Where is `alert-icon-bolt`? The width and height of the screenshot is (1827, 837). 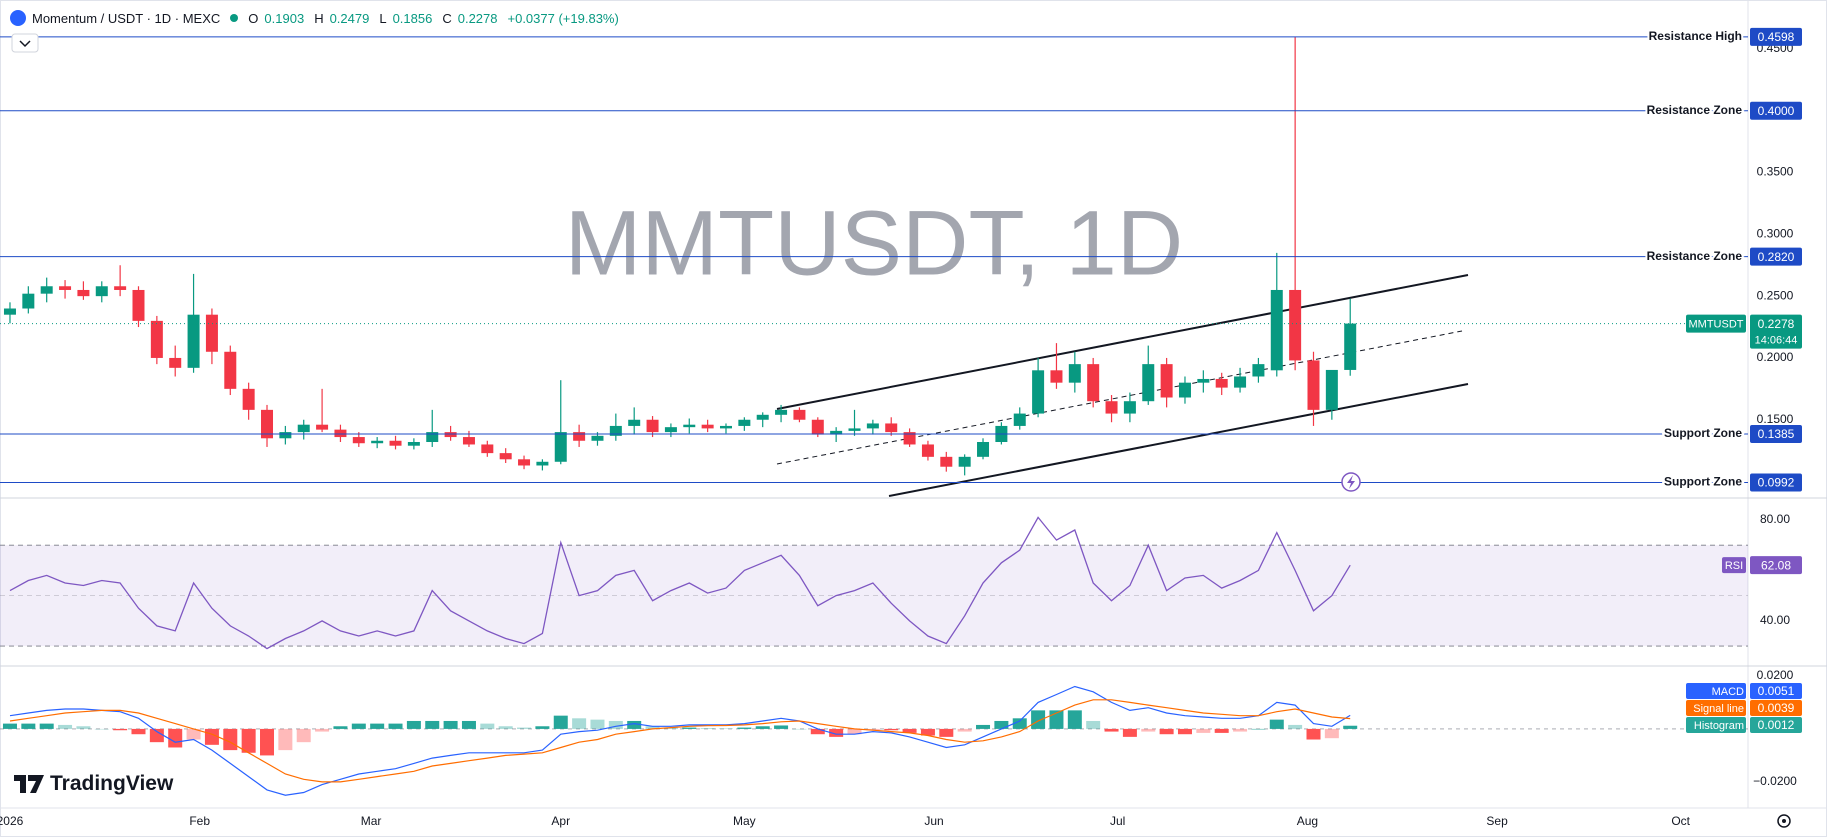 alert-icon-bolt is located at coordinates (1351, 482).